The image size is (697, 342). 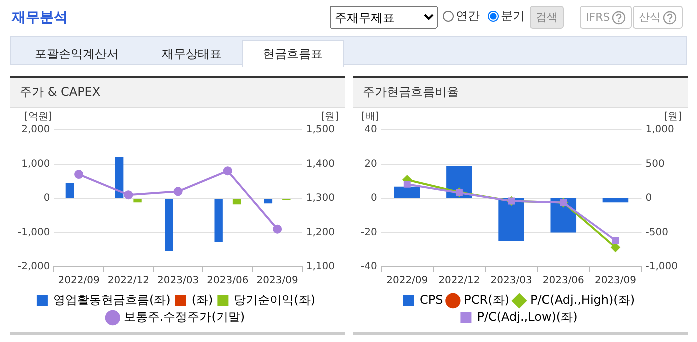 I want to click on legend-label: 당기순이익(좌), so click(x=275, y=300).